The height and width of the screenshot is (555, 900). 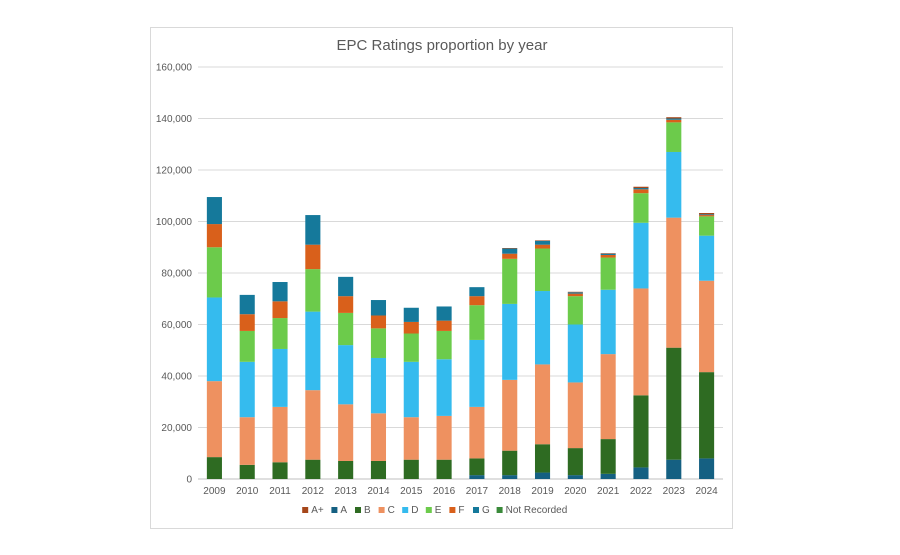 What do you see at coordinates (313, 510) in the screenshot?
I see `legend-item: A+` at bounding box center [313, 510].